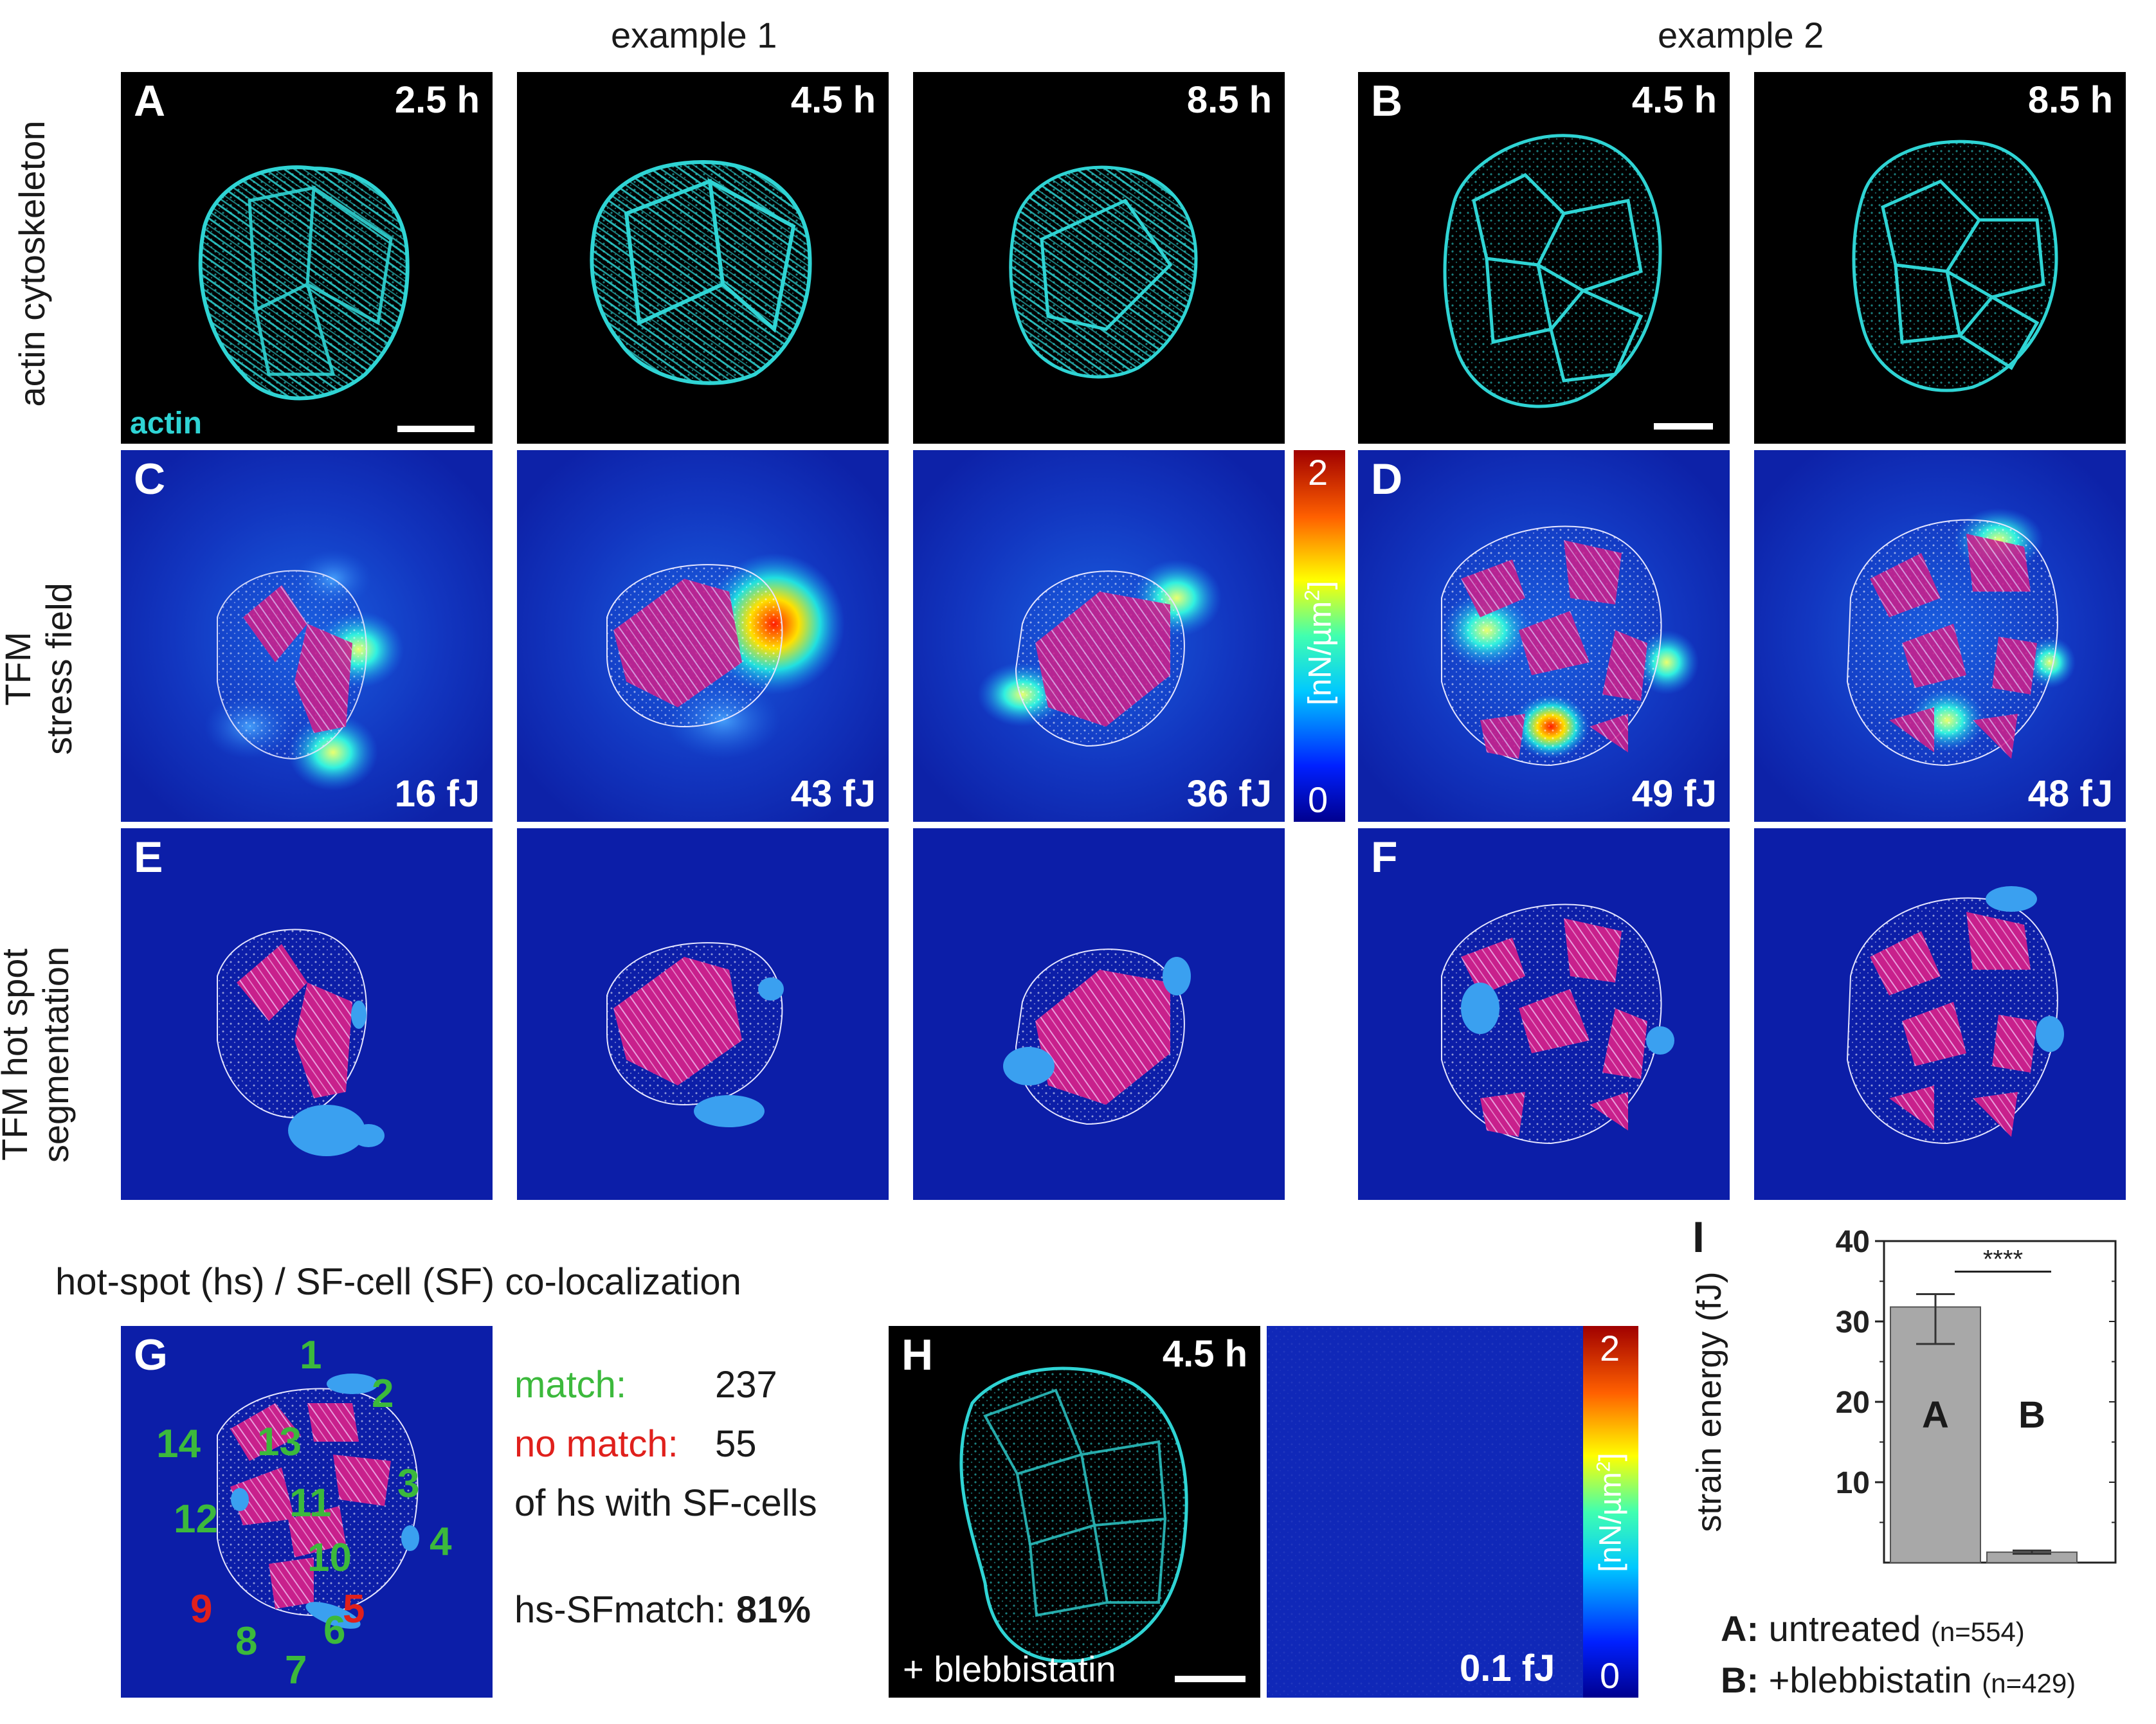  Describe the element at coordinates (178, 1444) in the screenshot. I see `hotspot-number: 14` at that location.